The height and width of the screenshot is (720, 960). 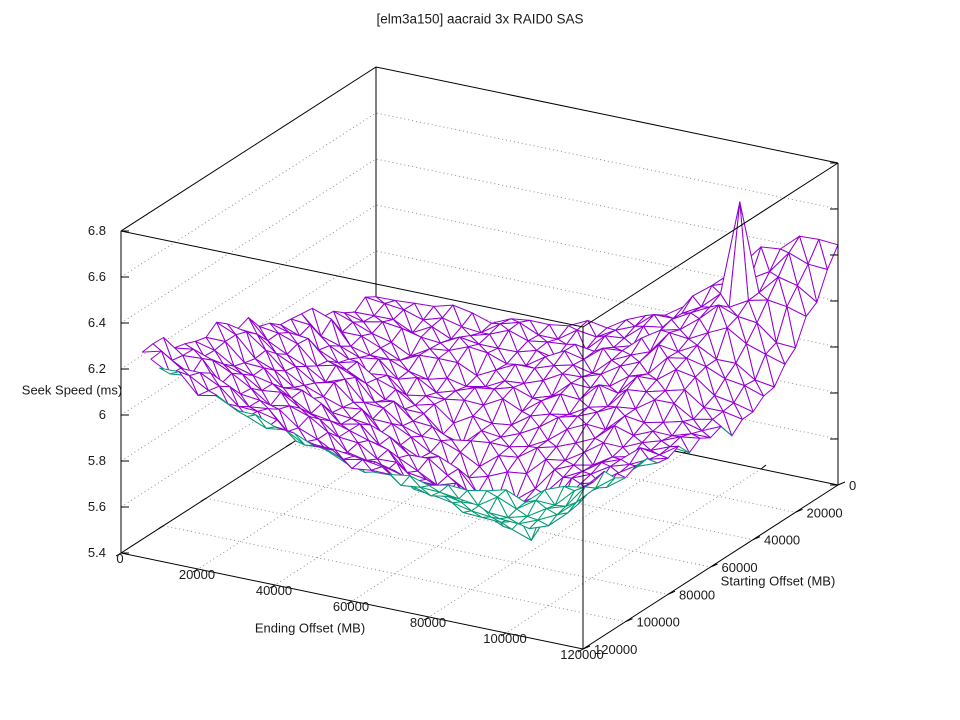 What do you see at coordinates (581, 654) in the screenshot?
I see `x-tick-label: 120000` at bounding box center [581, 654].